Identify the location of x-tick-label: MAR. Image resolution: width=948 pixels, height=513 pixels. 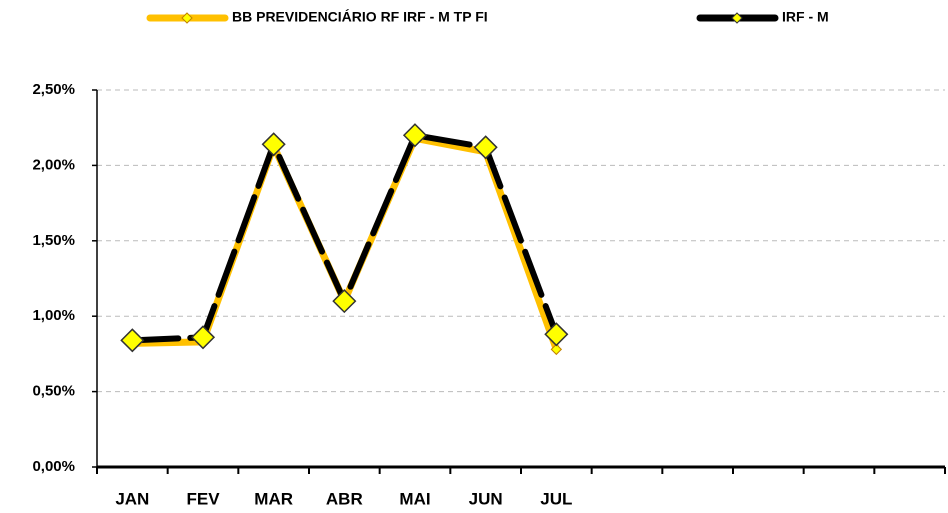
(273, 498).